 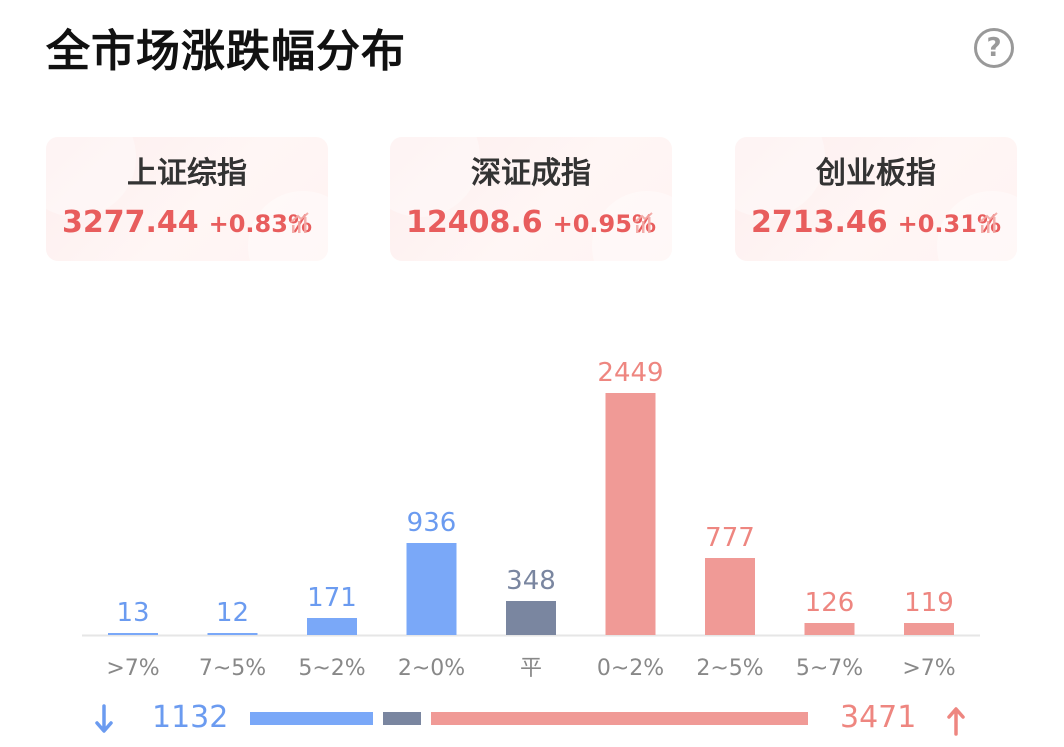 What do you see at coordinates (474, 222) in the screenshot?
I see `index-value: 12408.6` at bounding box center [474, 222].